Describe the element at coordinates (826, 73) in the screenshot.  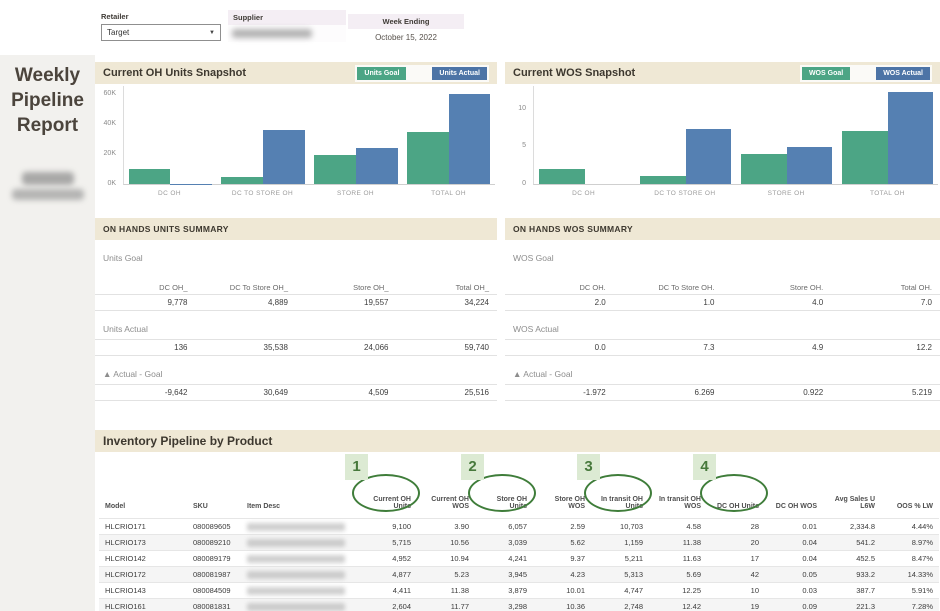
I see `wos-goal-legend-button: WOS Goal` at that location.